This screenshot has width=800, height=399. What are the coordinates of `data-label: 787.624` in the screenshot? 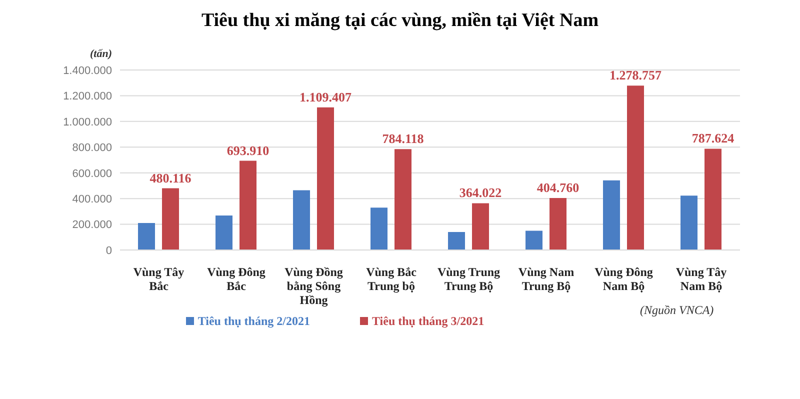 It's located at (713, 138).